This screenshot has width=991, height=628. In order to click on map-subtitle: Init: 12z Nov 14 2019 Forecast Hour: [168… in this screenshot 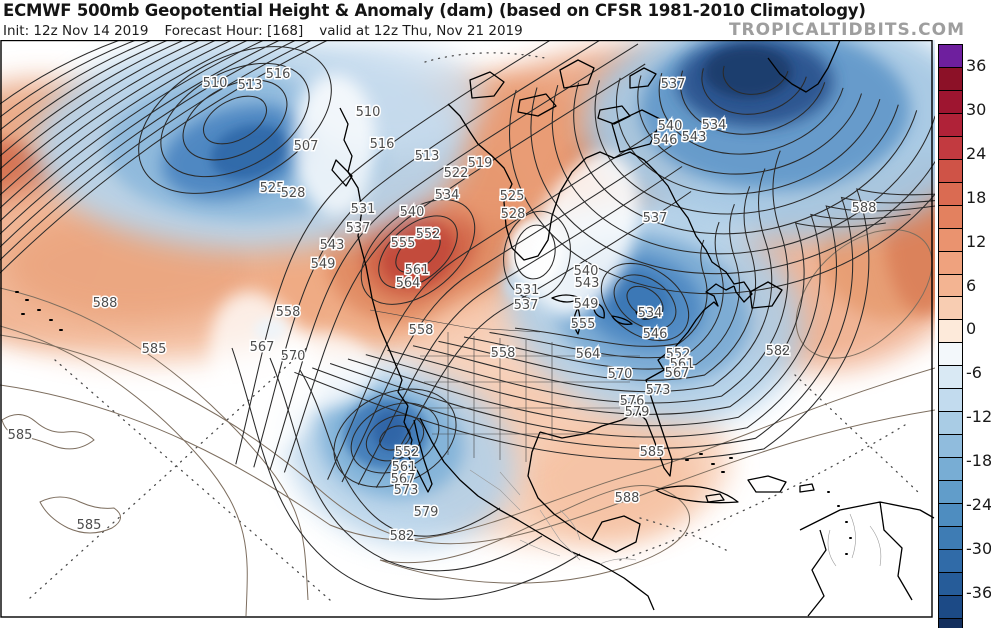, I will do `click(271, 31)`.